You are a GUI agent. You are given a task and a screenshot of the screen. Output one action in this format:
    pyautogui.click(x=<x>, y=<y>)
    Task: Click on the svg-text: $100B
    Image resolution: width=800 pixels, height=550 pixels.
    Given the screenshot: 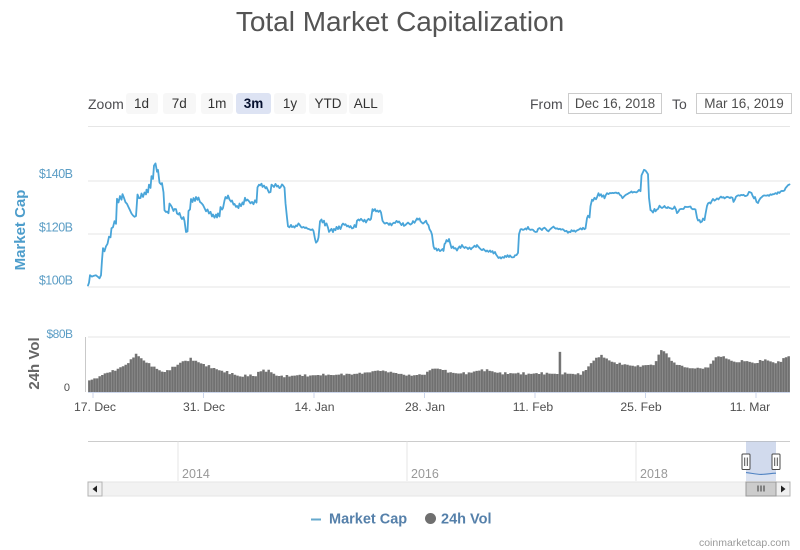 What is the action you would take?
    pyautogui.click(x=56, y=280)
    